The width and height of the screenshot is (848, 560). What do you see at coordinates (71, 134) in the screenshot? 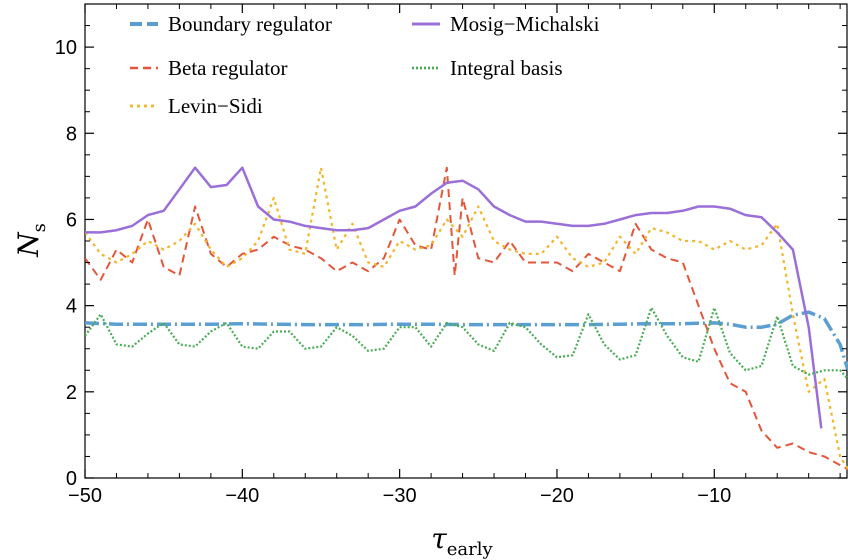
I see `y-tick-label: 8` at bounding box center [71, 134].